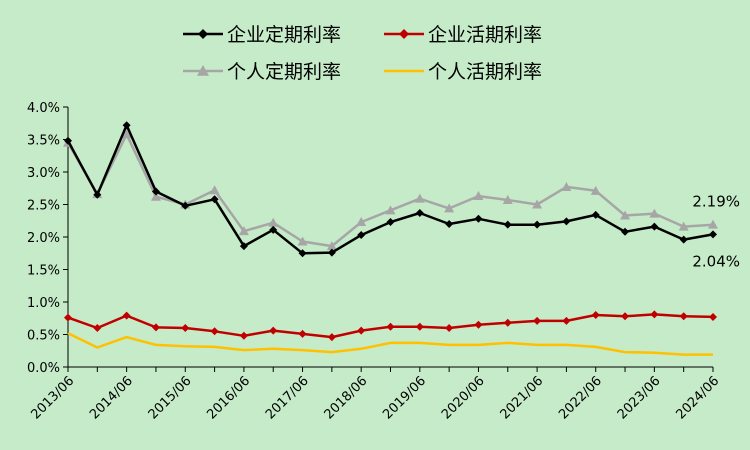 The height and width of the screenshot is (450, 750). I want to click on legend-marker, so click(203, 70).